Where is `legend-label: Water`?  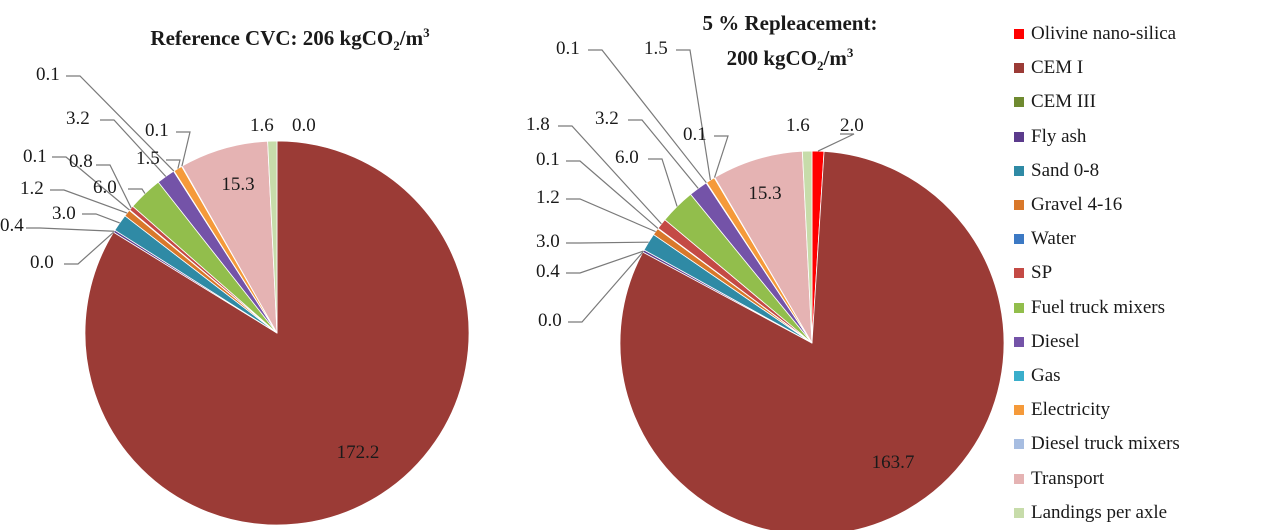
legend-label: Water is located at coordinates (1053, 239).